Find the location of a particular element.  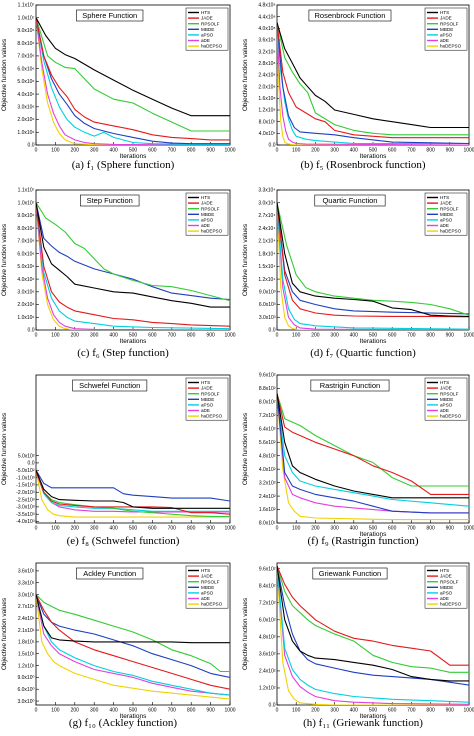

y-tick-label: 0.0 is located at coordinates (272, 706).